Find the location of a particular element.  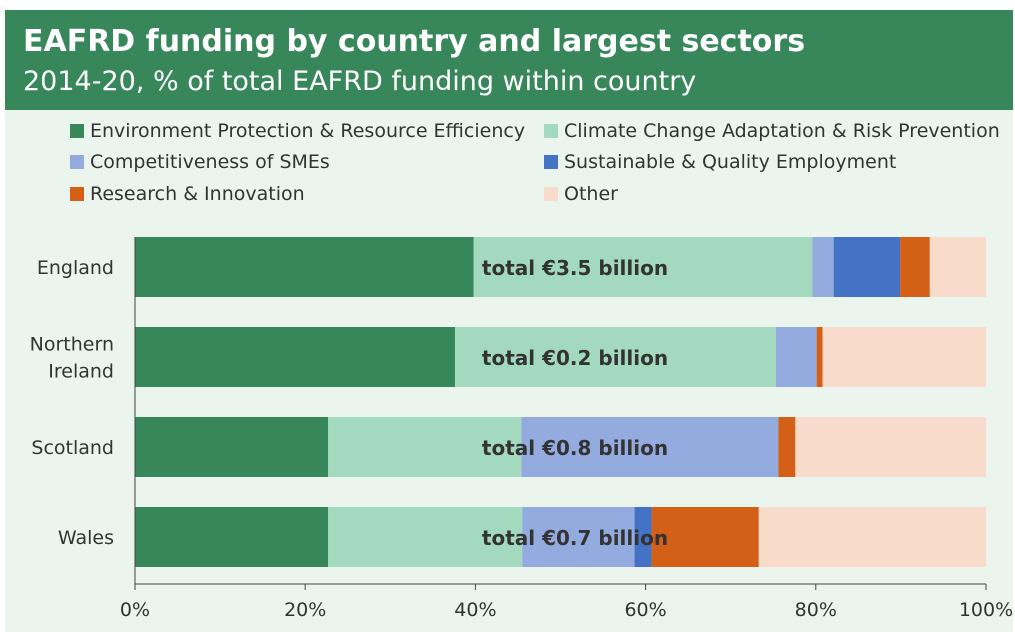

legend-label: Research & Innovation is located at coordinates (197, 194).